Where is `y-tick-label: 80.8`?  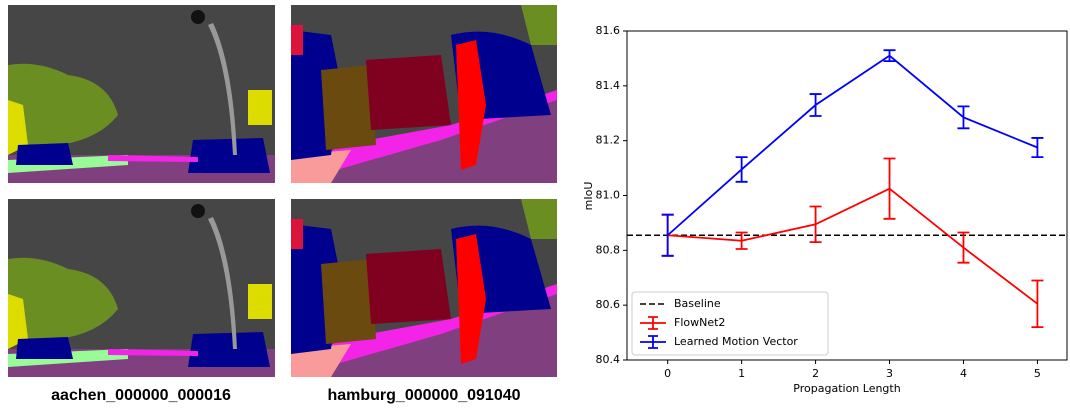 y-tick-label: 80.8 is located at coordinates (608, 249).